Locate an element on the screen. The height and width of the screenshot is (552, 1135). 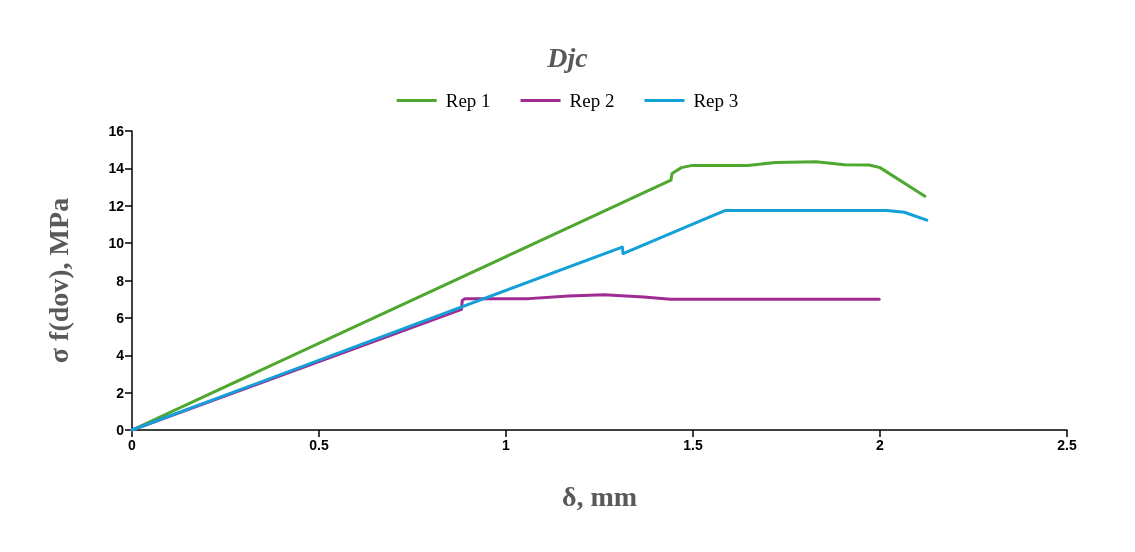
y-tick-label: 2 is located at coordinates (120, 392).